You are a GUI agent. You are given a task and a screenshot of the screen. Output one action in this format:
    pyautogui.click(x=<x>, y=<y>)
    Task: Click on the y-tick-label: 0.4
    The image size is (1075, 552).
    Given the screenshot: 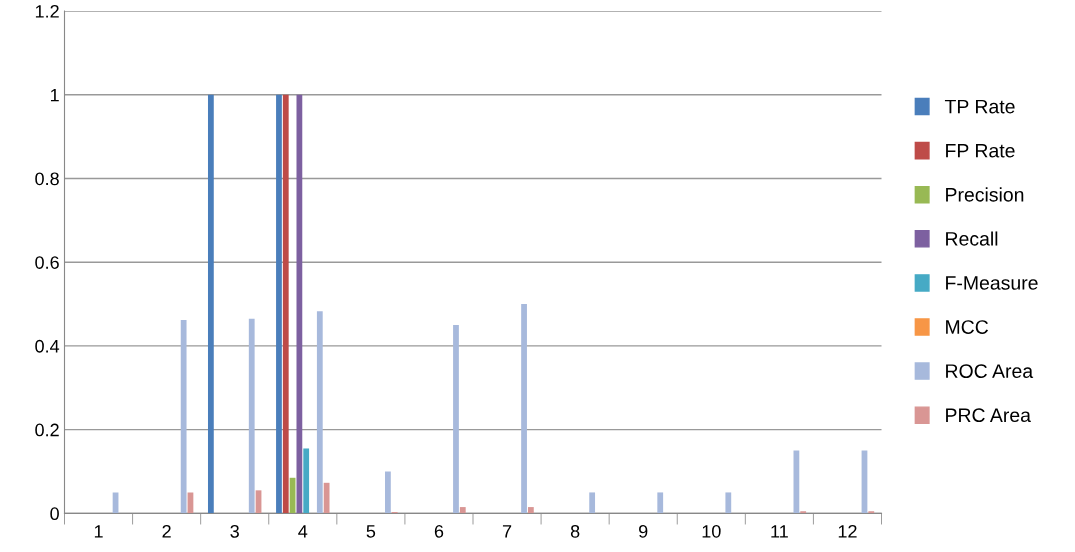 What is the action you would take?
    pyautogui.click(x=47, y=346)
    